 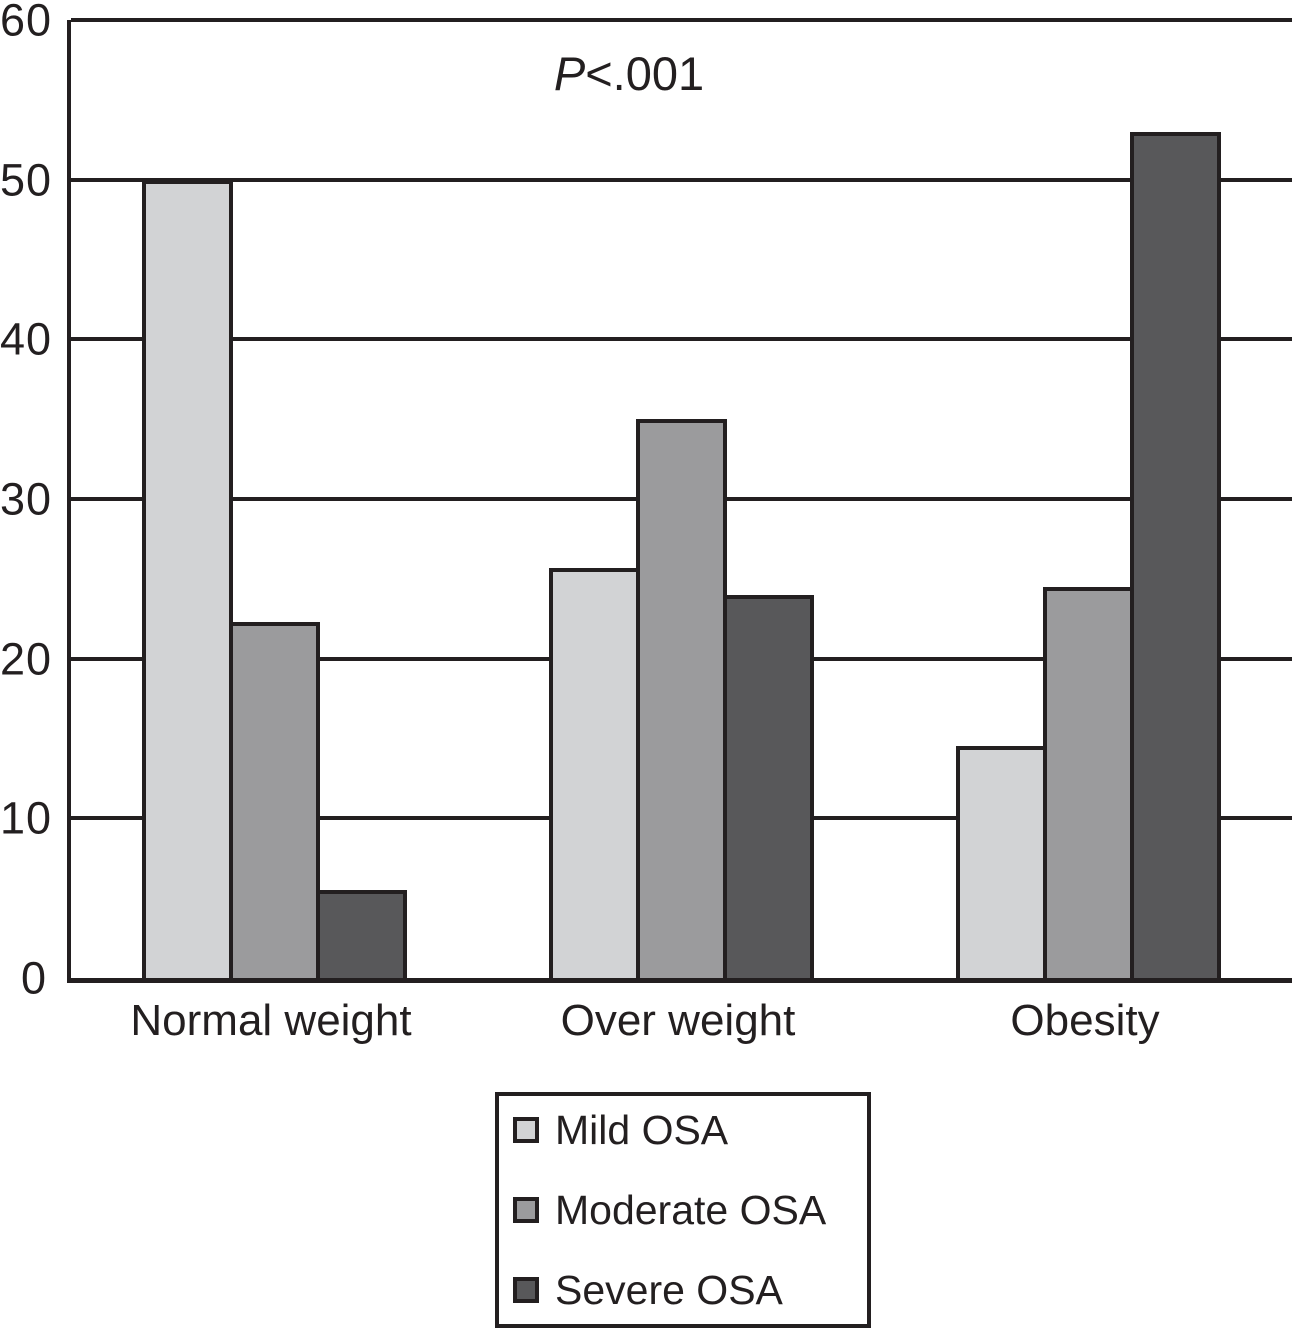 I want to click on severe-osa-swatch-icon, so click(x=526, y=1290).